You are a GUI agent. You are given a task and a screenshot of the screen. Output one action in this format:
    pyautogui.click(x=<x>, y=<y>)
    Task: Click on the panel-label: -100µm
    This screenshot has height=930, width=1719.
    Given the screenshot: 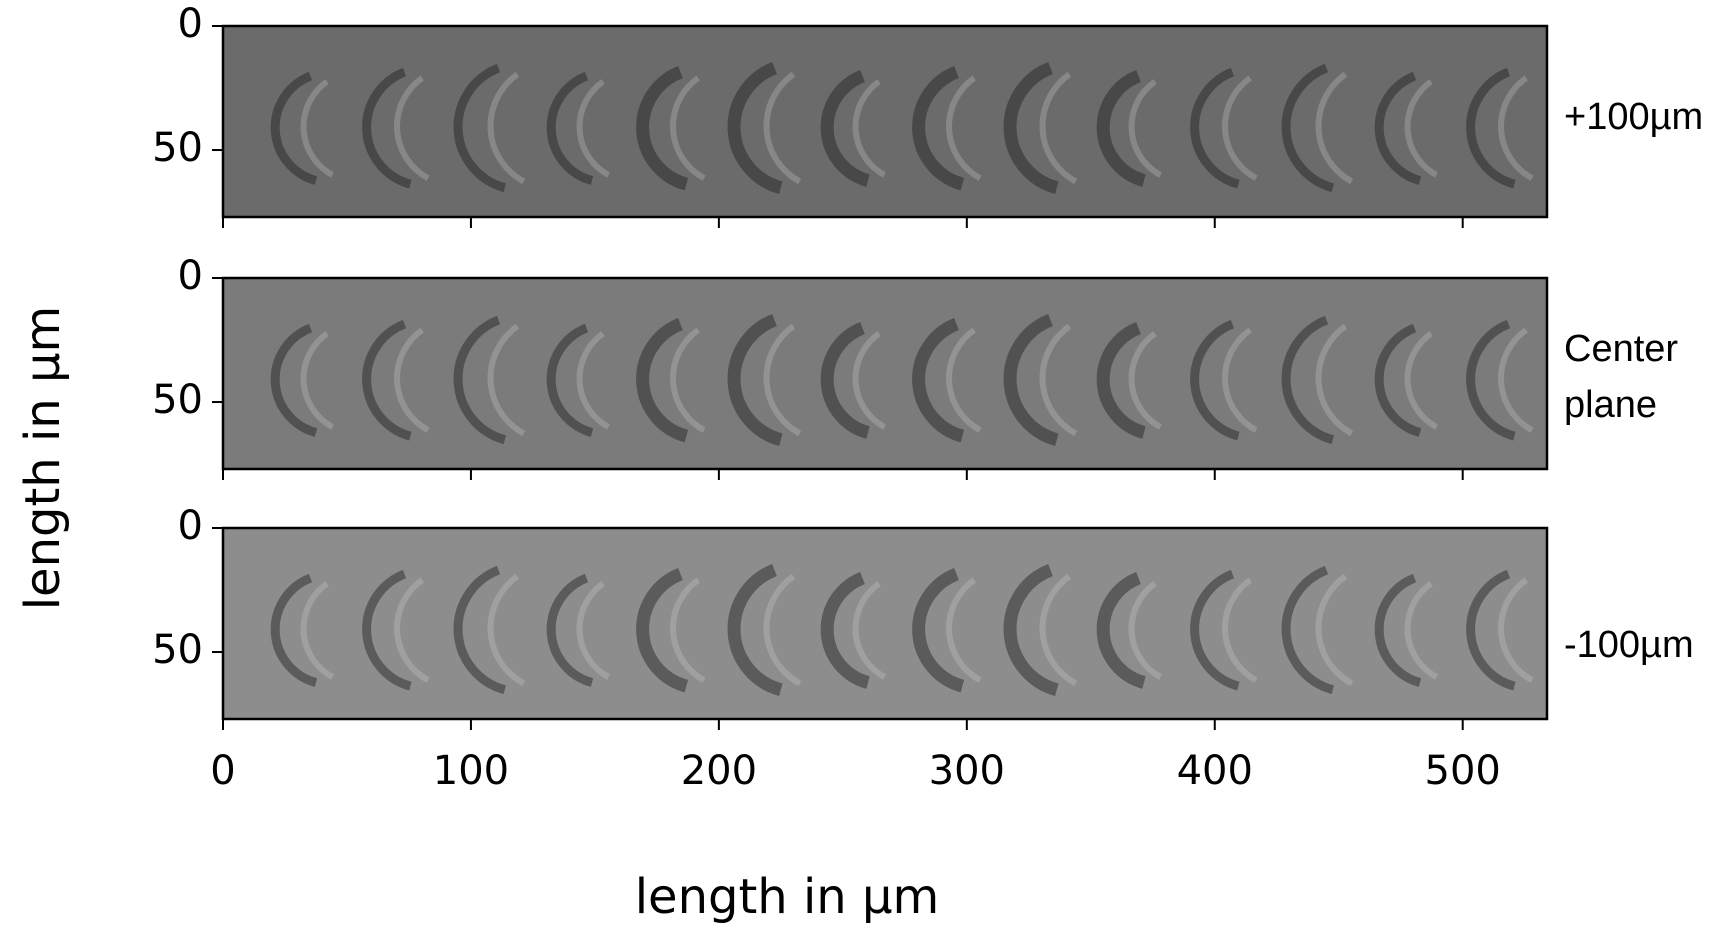 What is the action you would take?
    pyautogui.click(x=1629, y=645)
    